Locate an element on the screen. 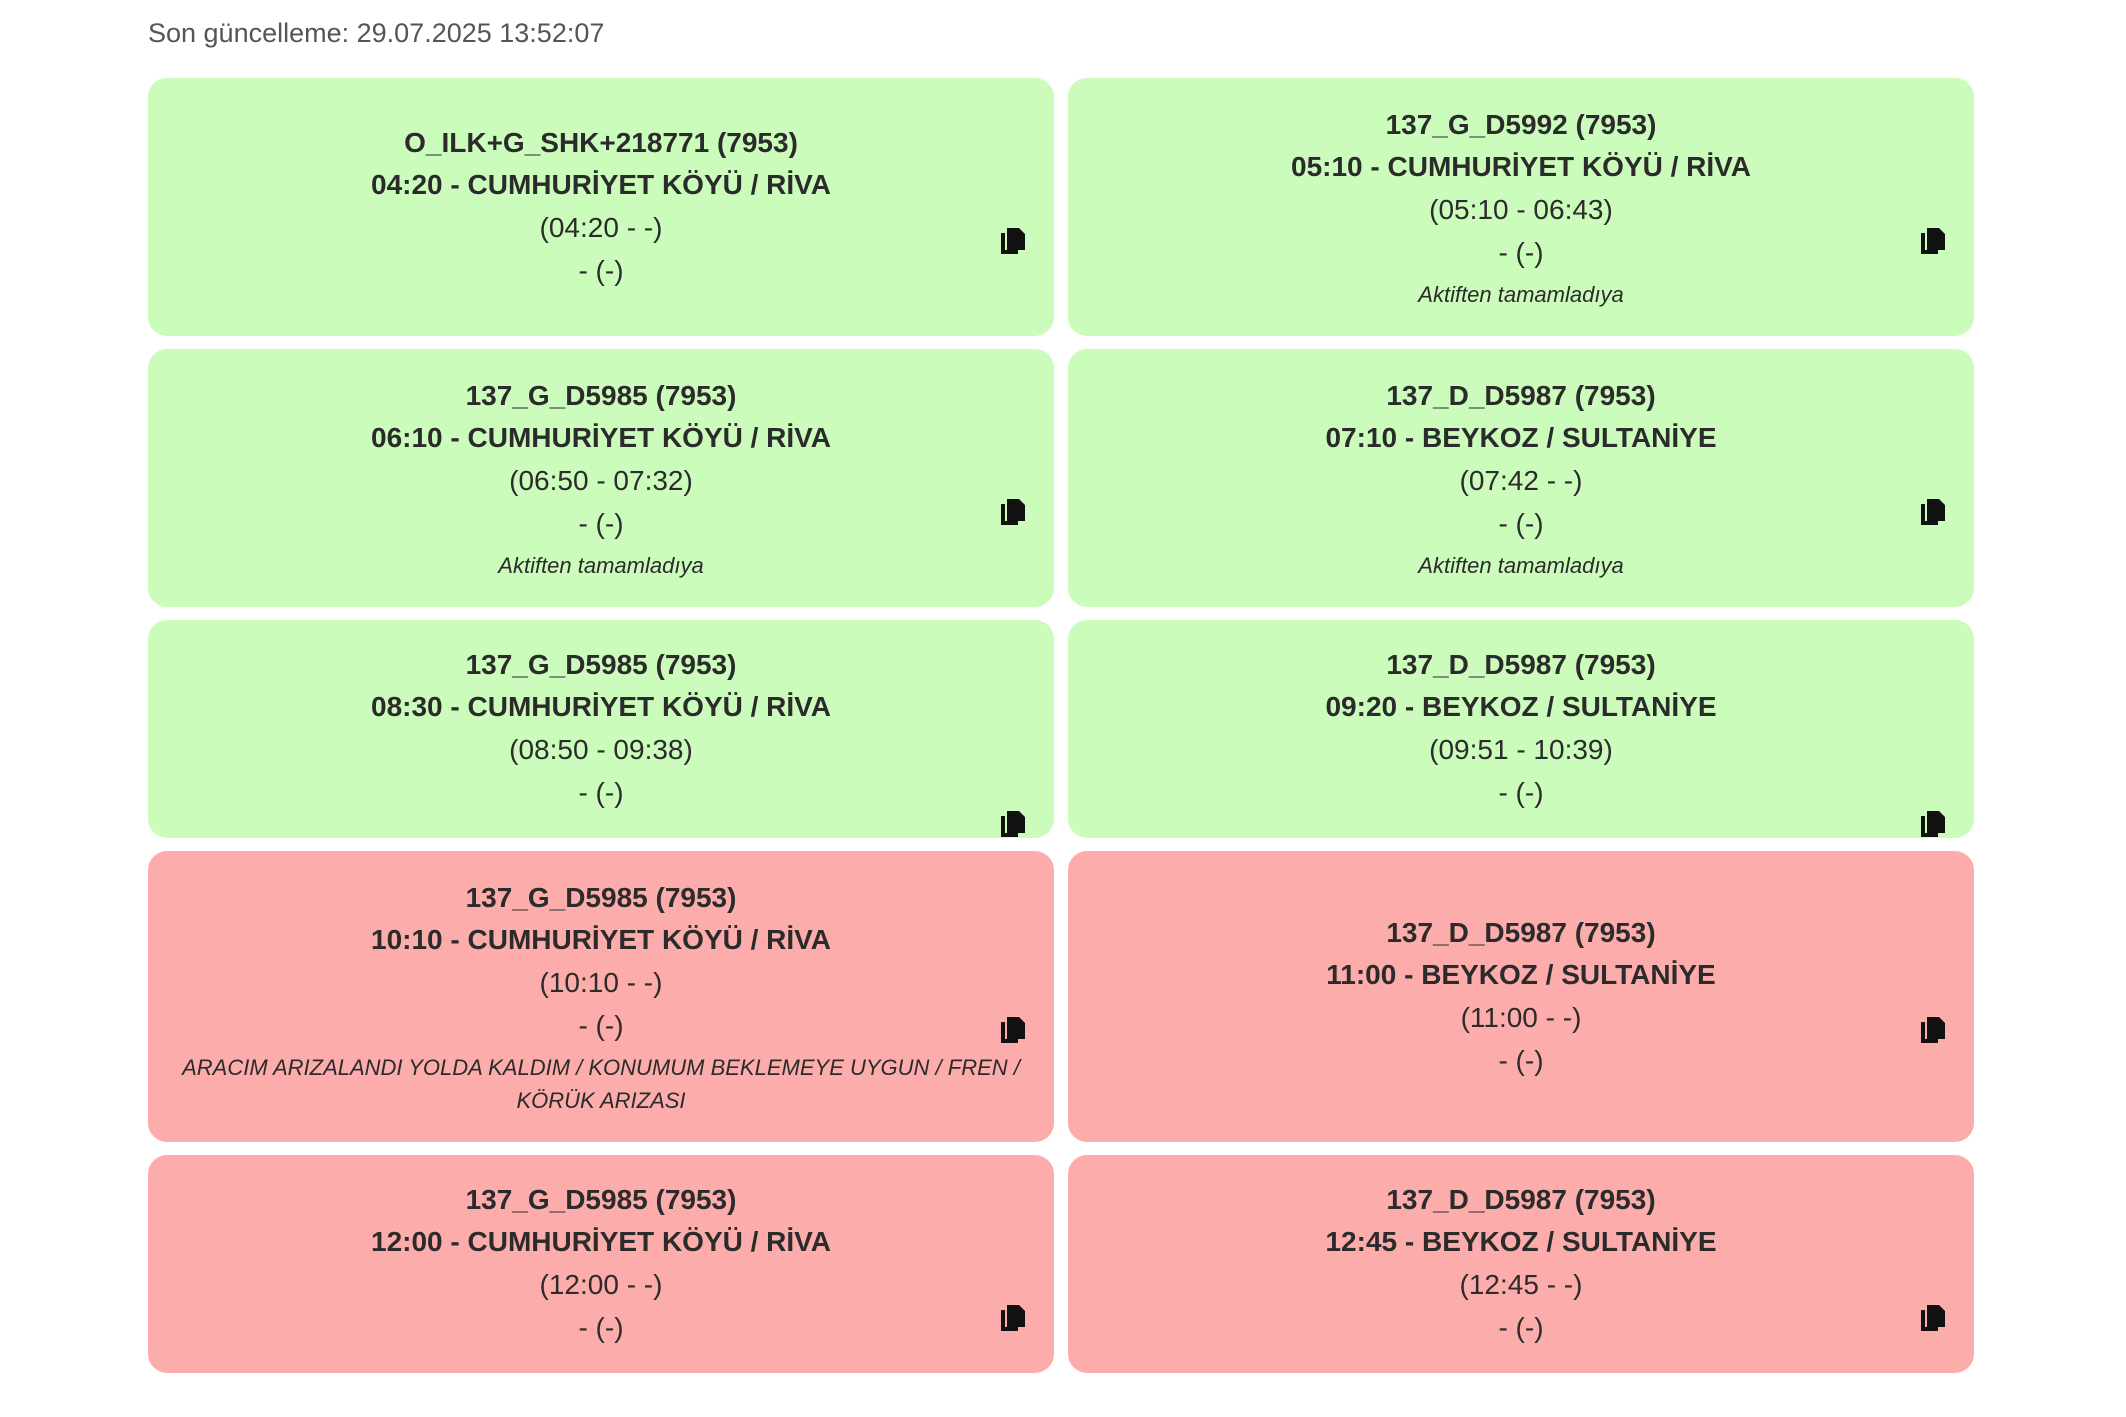  trip-route: 12:45 - BEYKOZ / SULTANİYE is located at coordinates (1521, 1241).